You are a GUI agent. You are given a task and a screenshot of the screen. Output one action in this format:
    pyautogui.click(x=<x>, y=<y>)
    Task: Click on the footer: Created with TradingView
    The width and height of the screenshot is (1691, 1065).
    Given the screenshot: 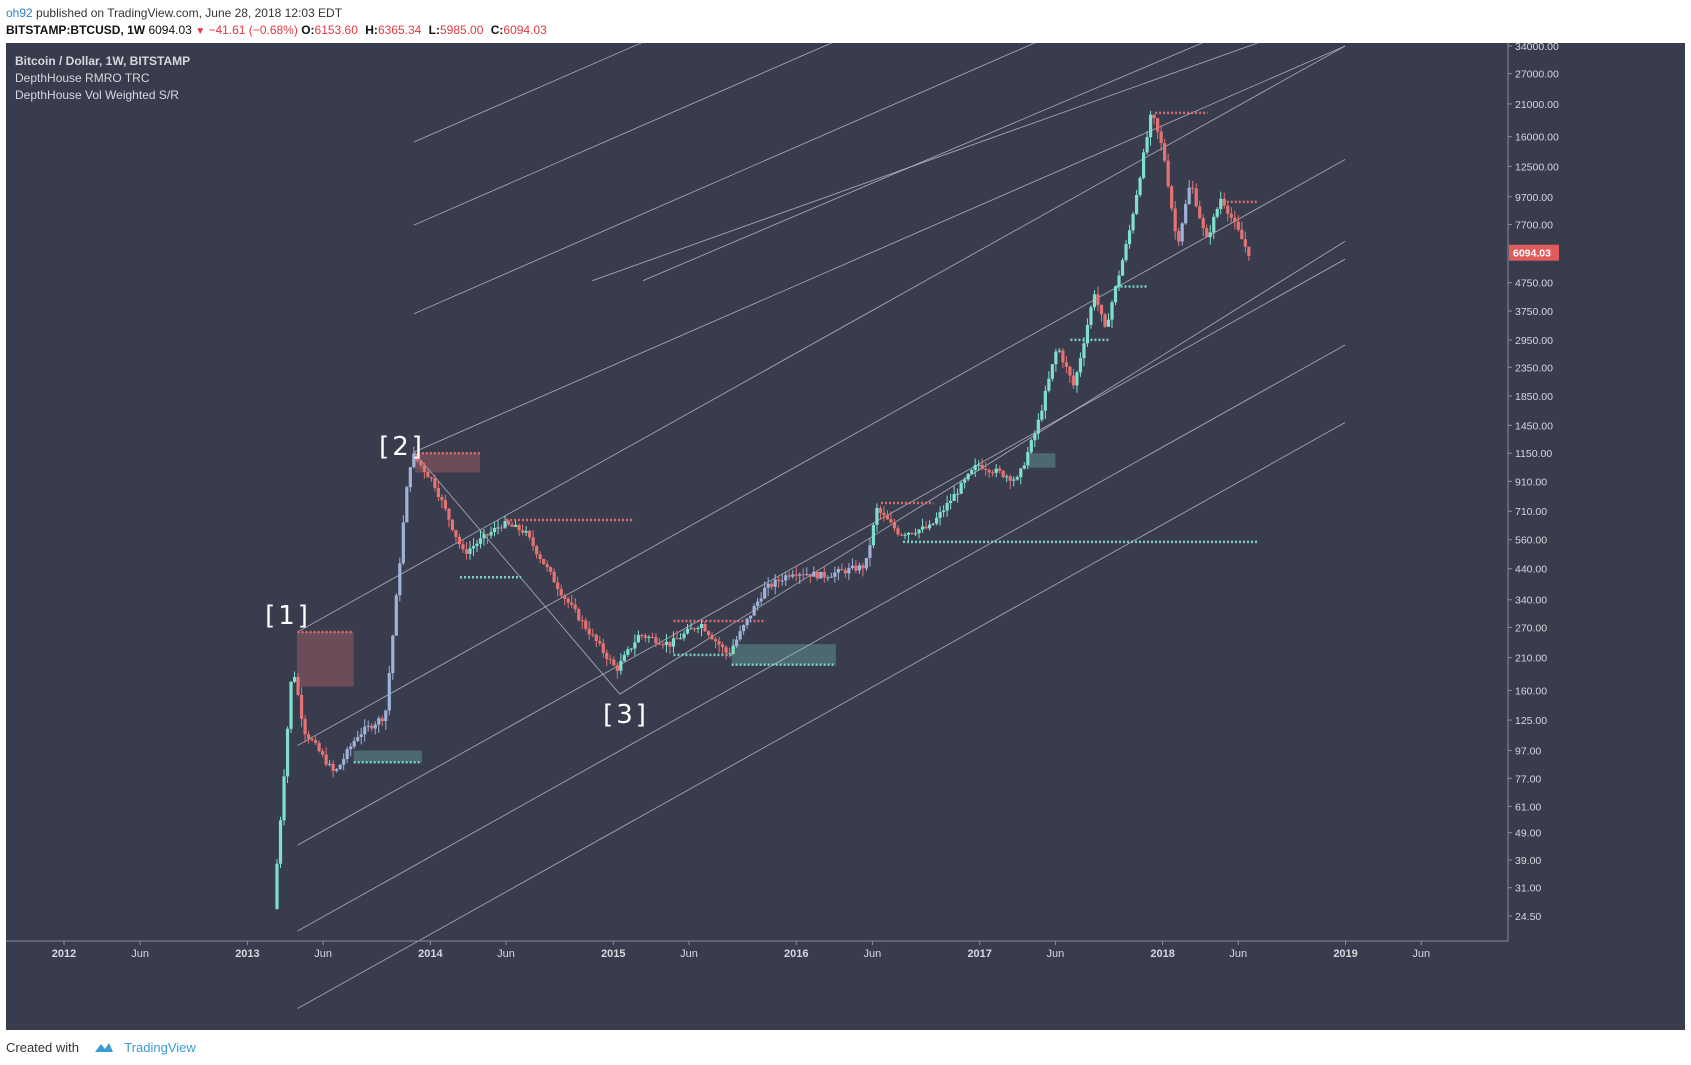 What is the action you would take?
    pyautogui.click(x=101, y=1048)
    